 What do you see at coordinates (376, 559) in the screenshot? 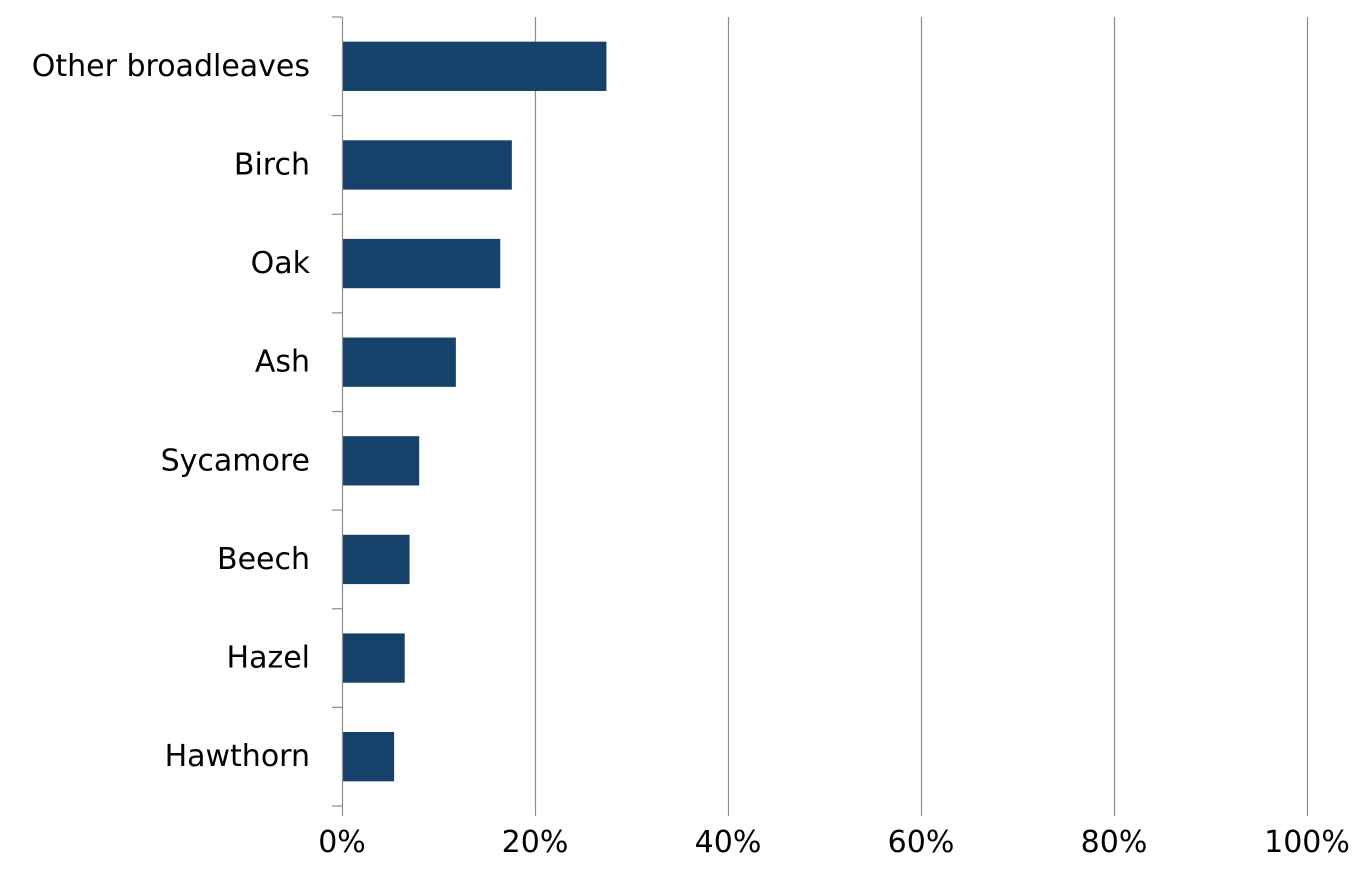
I see `bar-beech` at bounding box center [376, 559].